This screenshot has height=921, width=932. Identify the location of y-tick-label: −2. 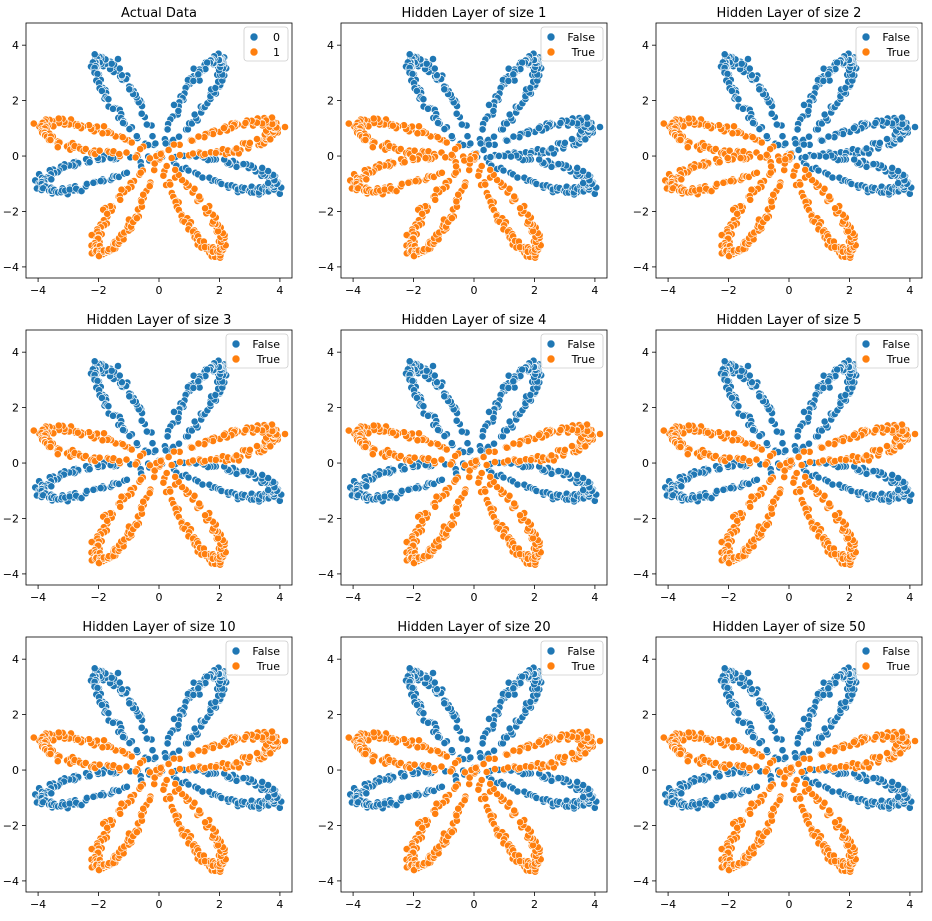
(11, 211).